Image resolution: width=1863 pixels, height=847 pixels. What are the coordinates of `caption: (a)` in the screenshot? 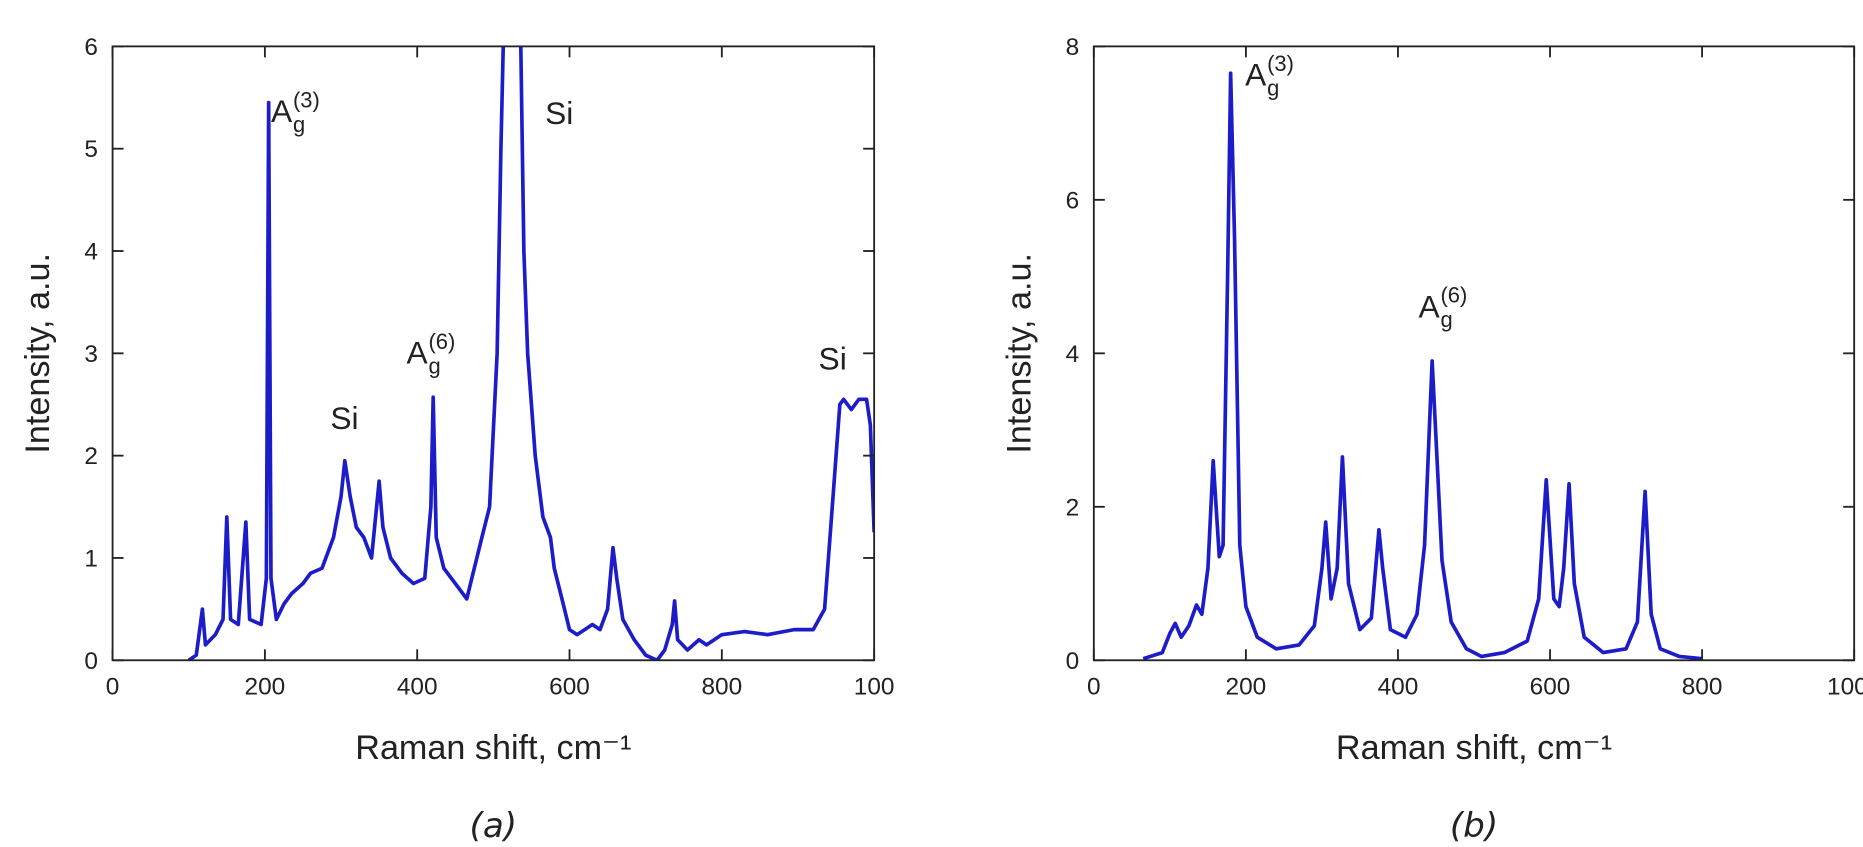 It's located at (494, 826).